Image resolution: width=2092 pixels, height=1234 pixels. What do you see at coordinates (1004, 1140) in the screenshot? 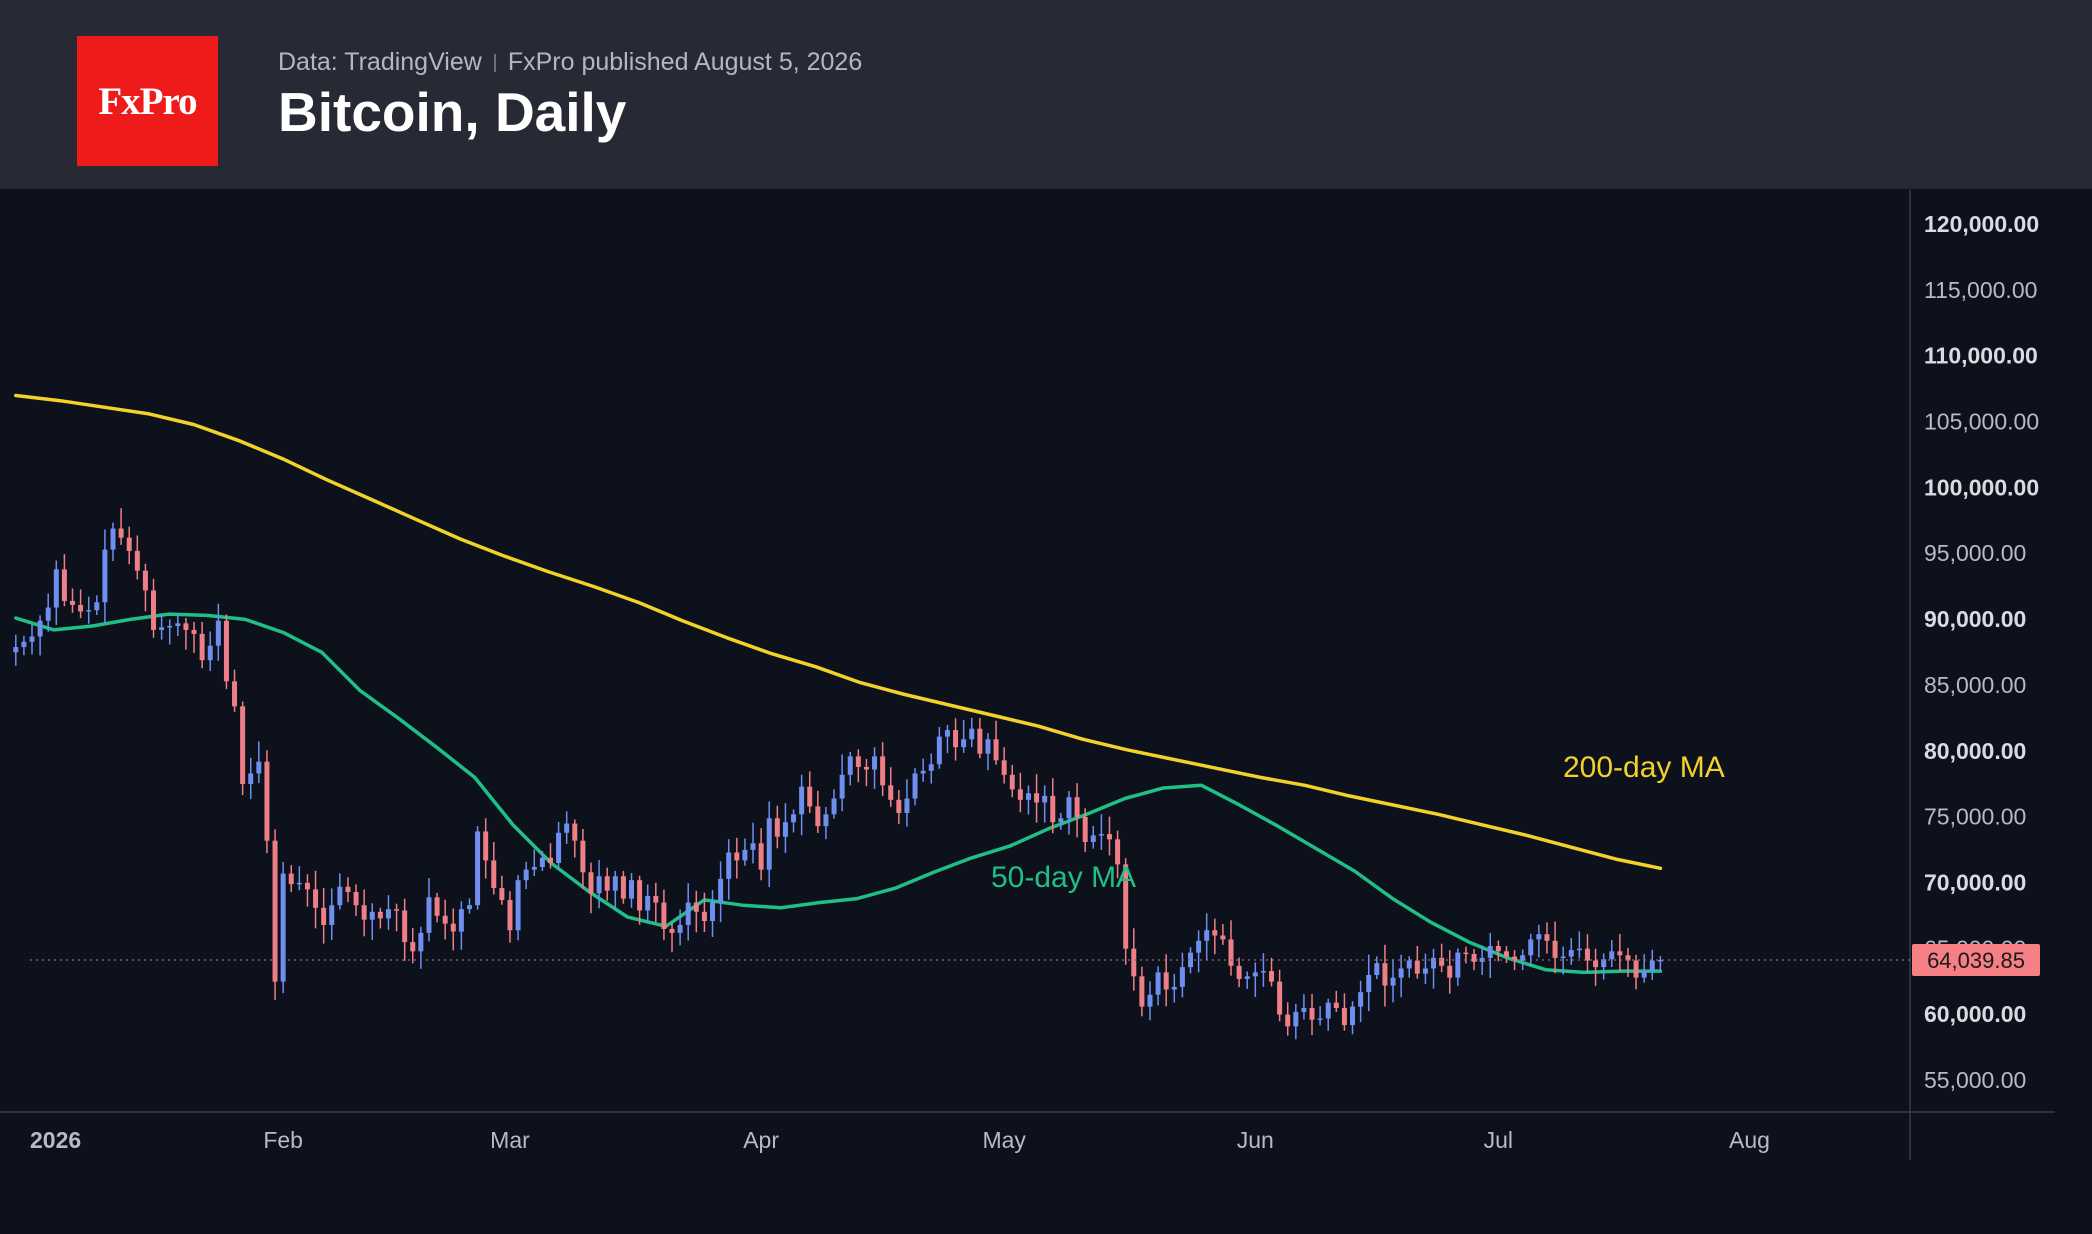
I see `x-tick-label: May` at bounding box center [1004, 1140].